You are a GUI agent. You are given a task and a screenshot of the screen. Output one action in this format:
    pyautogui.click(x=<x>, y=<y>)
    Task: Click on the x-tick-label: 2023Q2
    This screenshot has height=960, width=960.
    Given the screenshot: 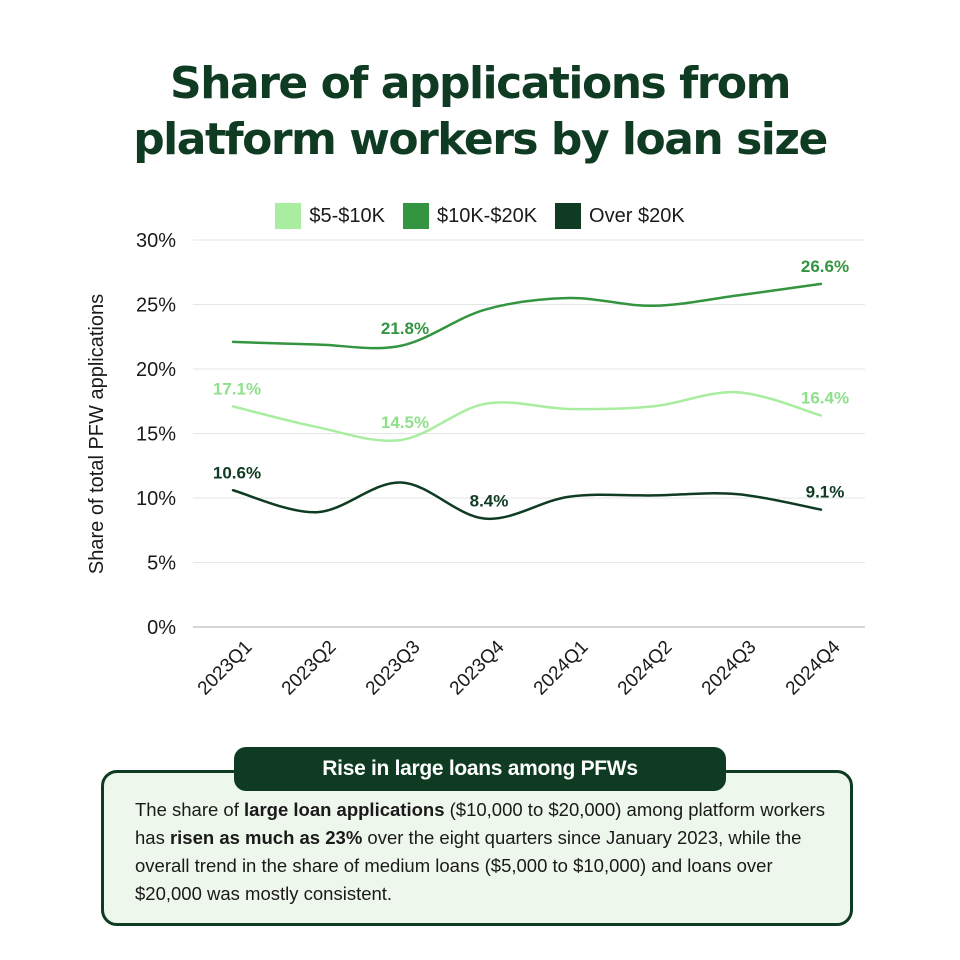 What is the action you would take?
    pyautogui.click(x=309, y=668)
    